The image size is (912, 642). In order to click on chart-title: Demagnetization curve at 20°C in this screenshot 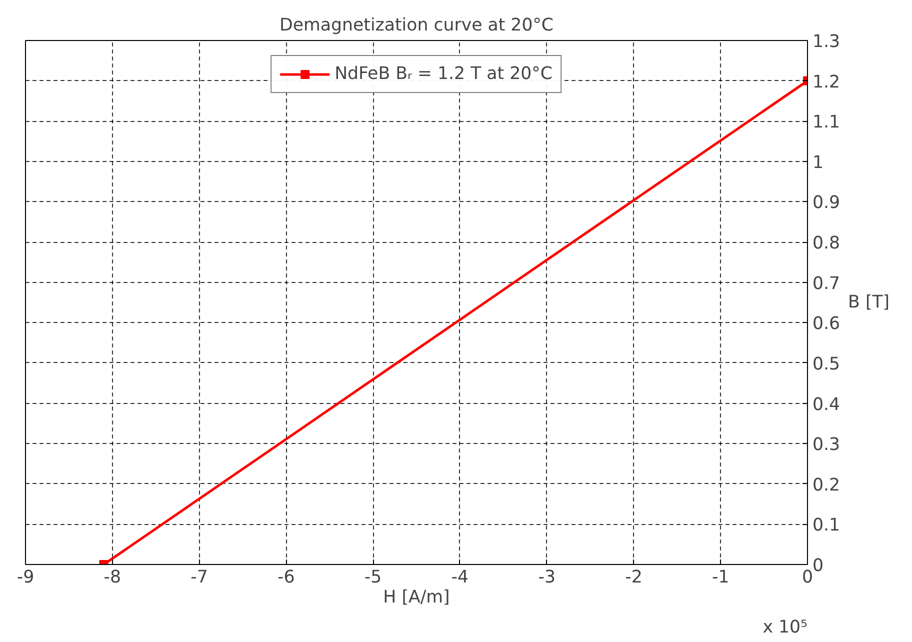, I will do `click(417, 26)`.